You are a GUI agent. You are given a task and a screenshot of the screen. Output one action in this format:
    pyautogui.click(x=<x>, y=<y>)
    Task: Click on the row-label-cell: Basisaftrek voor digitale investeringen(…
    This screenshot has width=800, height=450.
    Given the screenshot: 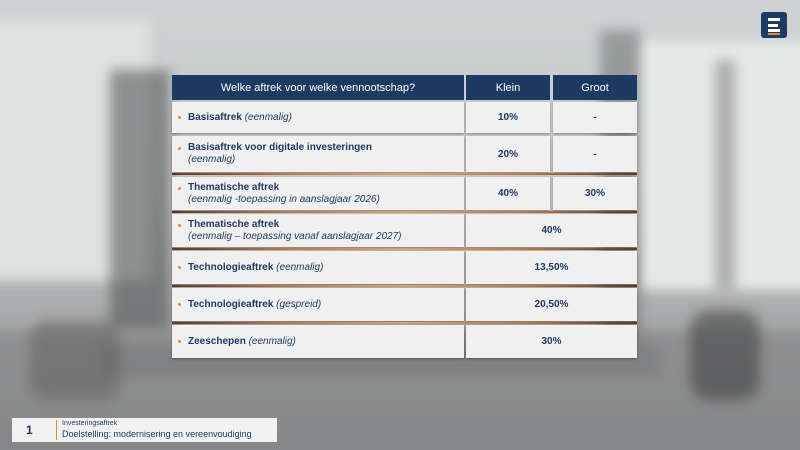 What is the action you would take?
    pyautogui.click(x=318, y=154)
    